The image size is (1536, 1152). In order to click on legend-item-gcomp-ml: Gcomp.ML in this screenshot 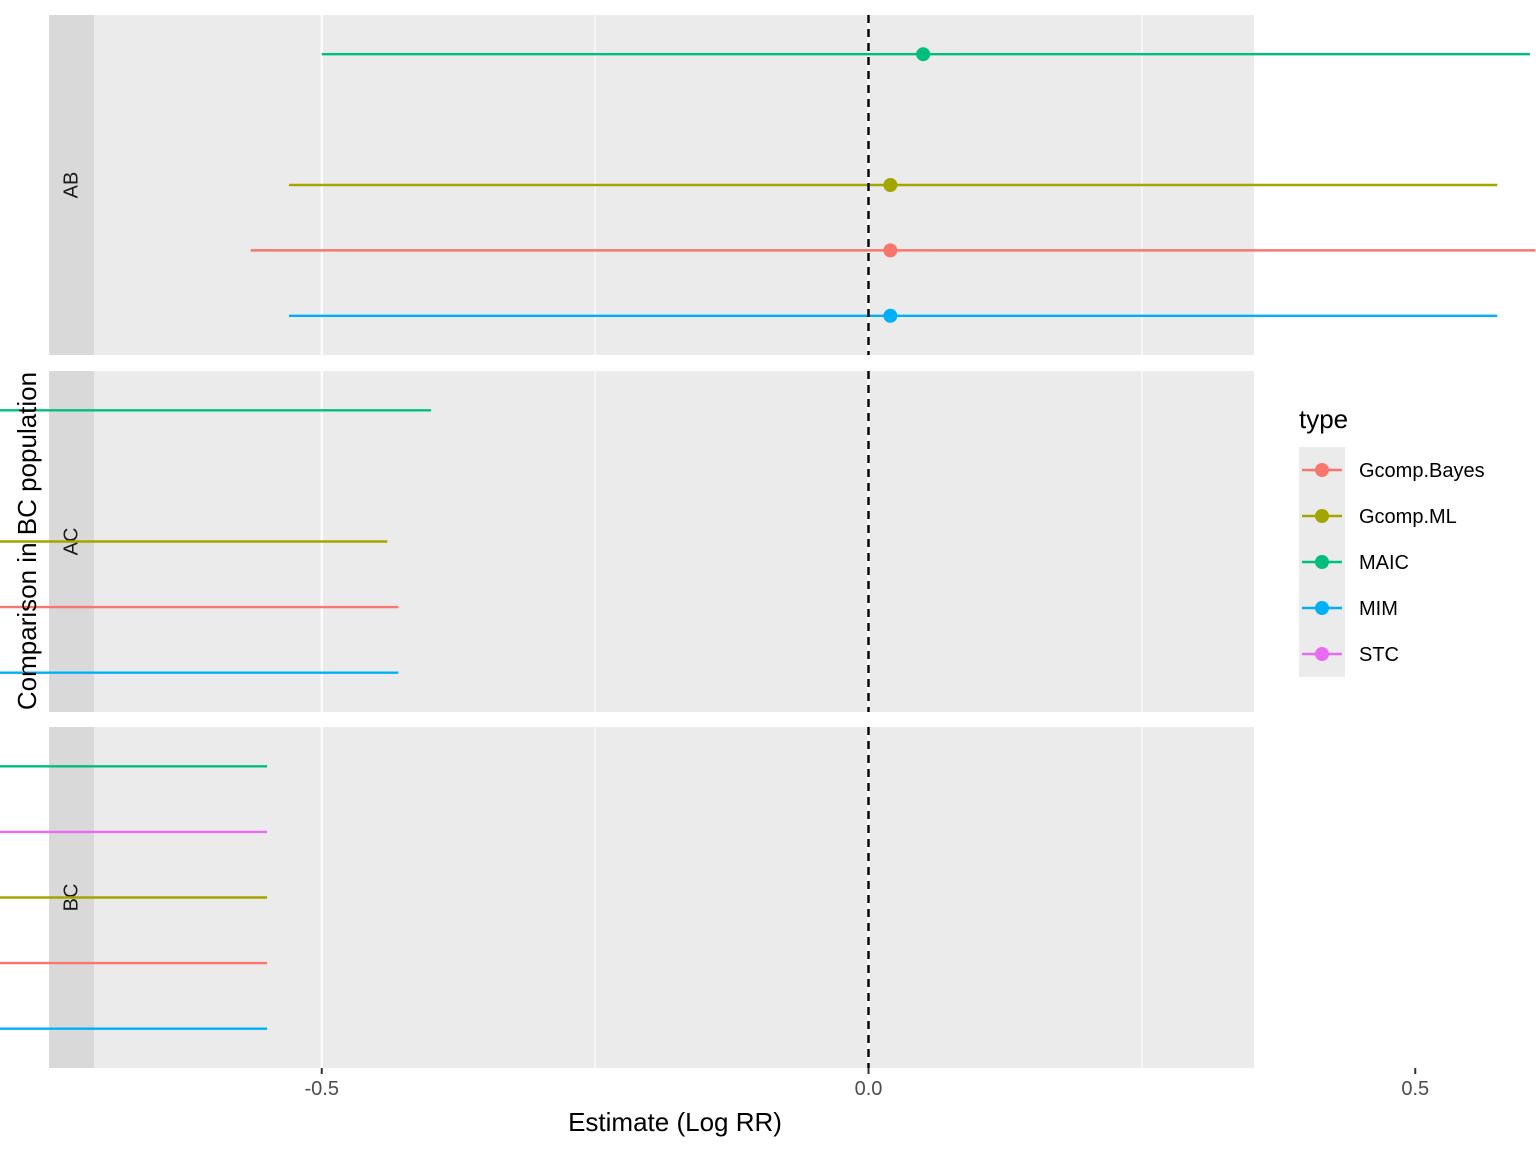, I will do `click(1379, 517)`.